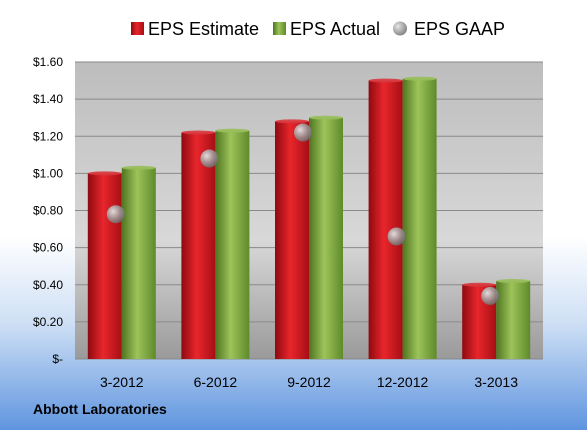 This screenshot has height=430, width=587. I want to click on legend-swatch-eps-gaap, so click(400, 28).